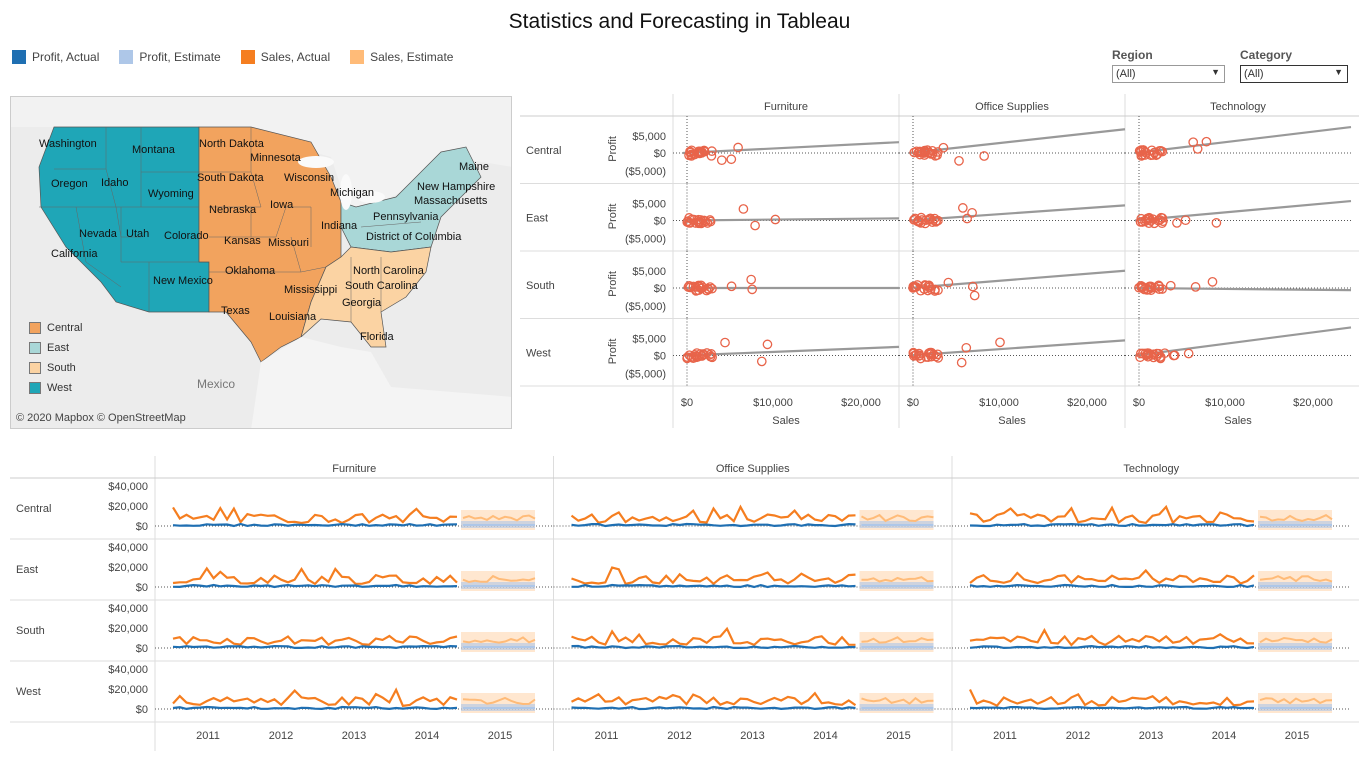 The image size is (1359, 759). I want to click on legend-item-sales-estimate: Sales, Estimate, so click(401, 57).